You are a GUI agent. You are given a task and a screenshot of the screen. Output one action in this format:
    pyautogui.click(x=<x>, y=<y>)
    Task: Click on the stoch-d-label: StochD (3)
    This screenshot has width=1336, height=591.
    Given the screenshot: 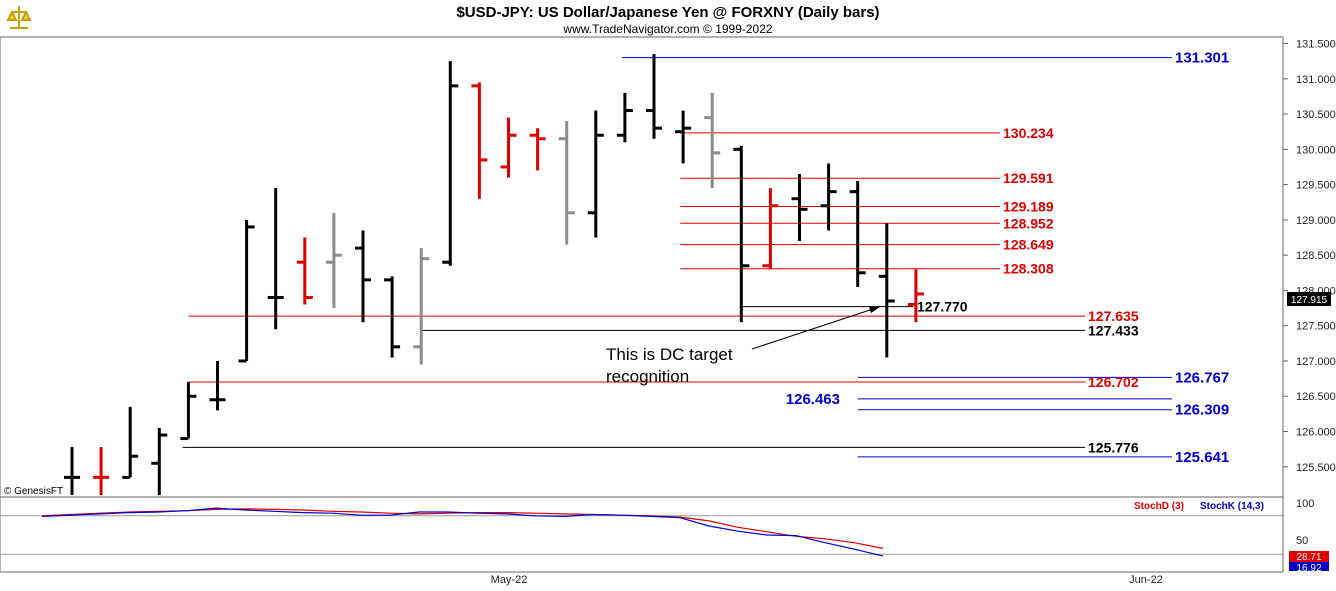 What is the action you would take?
    pyautogui.click(x=1159, y=506)
    